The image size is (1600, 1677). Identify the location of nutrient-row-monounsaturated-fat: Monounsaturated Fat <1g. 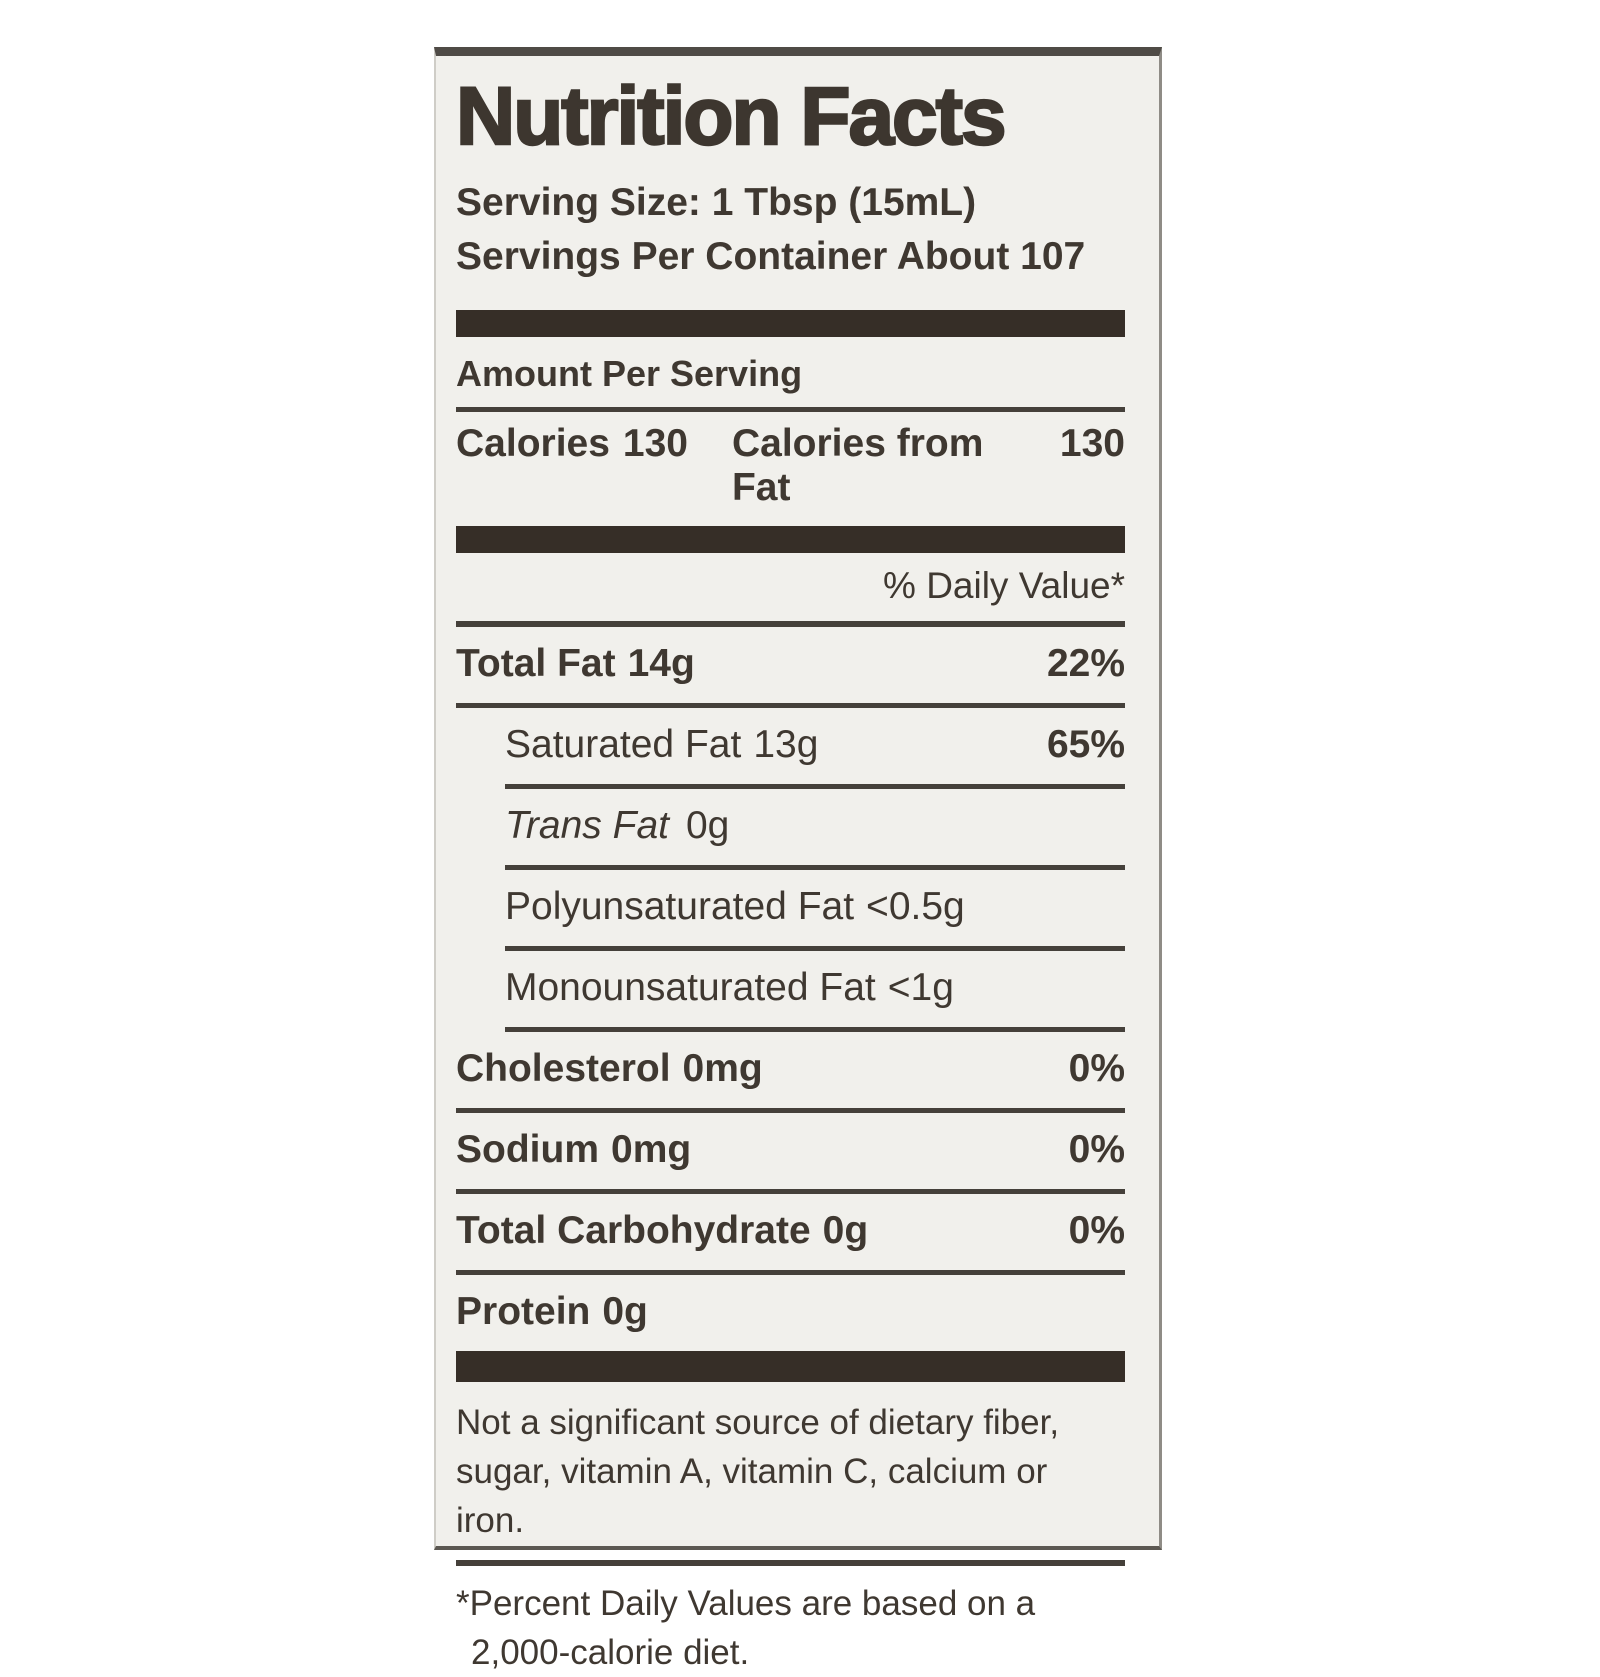
(815, 992).